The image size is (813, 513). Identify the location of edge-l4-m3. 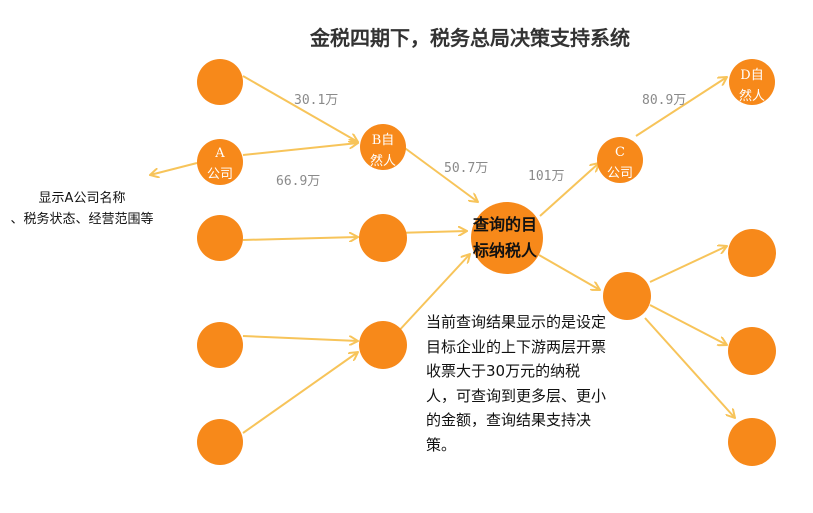
(300, 338).